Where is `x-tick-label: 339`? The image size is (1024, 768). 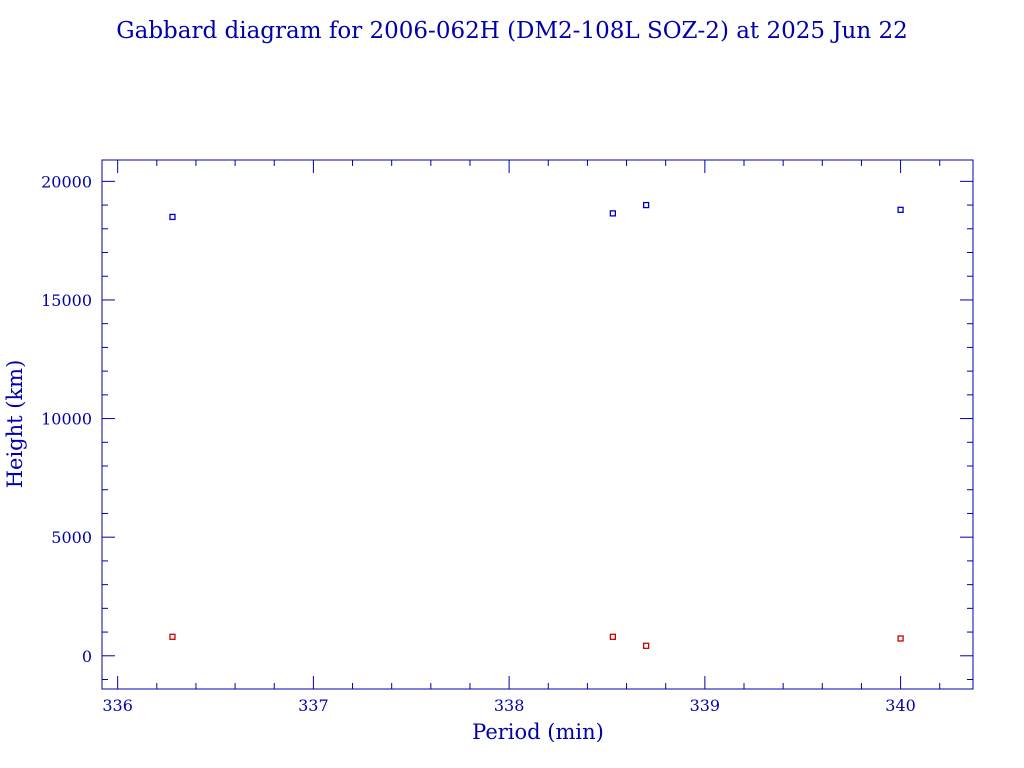
x-tick-label: 339 is located at coordinates (705, 705).